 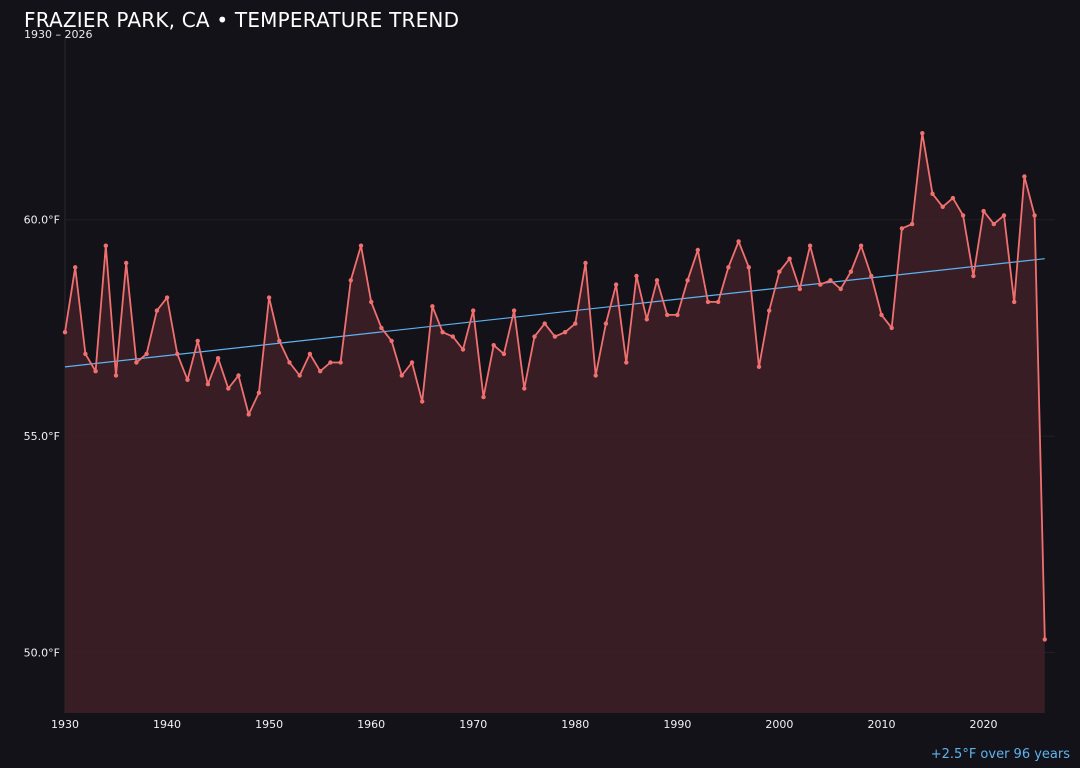 I want to click on y-tick-label: 55.0°F, so click(x=42, y=436).